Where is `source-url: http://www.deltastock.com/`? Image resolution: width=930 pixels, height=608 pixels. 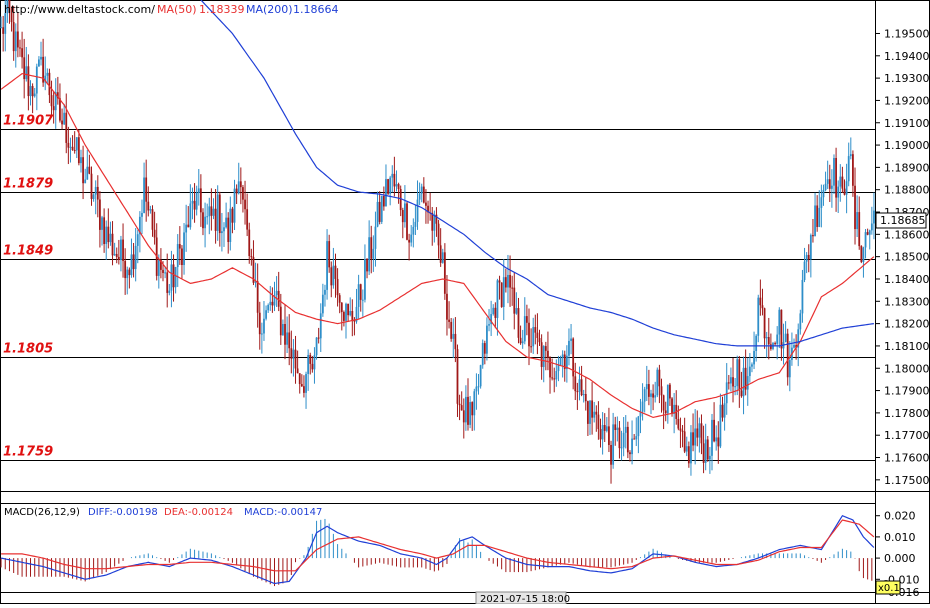
source-url: http://www.deltastock.com/ is located at coordinates (79, 9).